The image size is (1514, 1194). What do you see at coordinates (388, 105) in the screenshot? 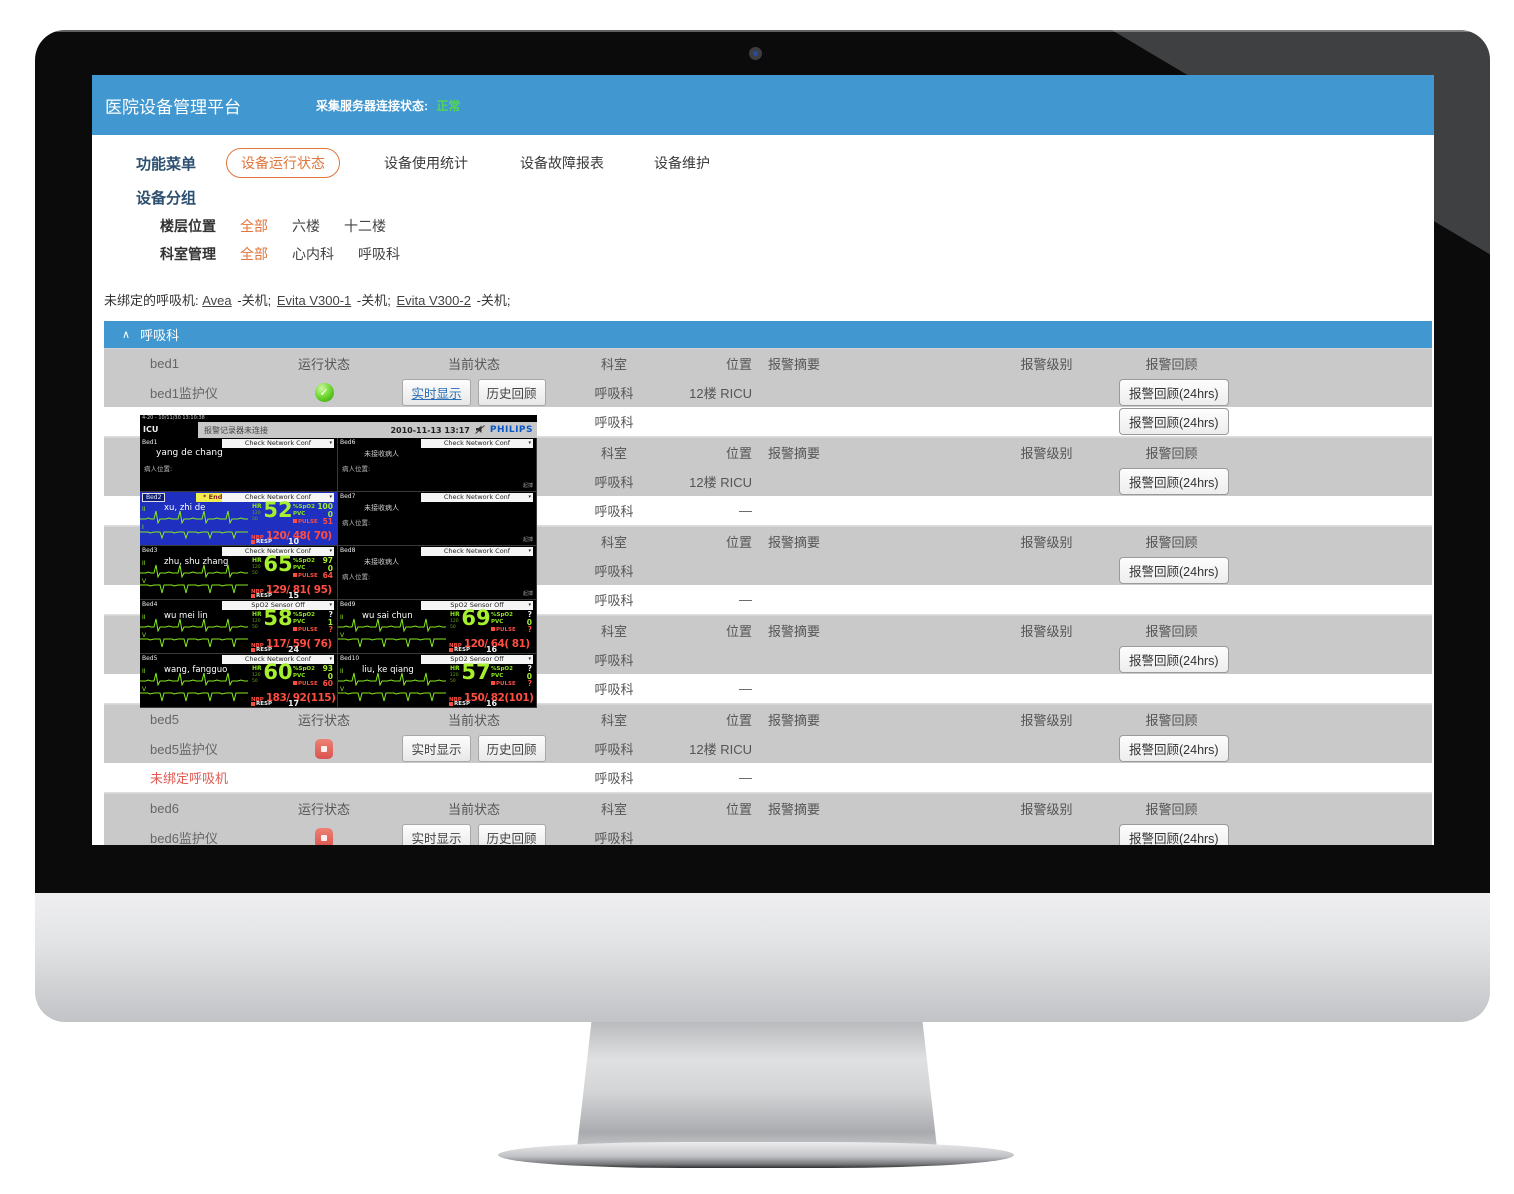
I see `server-status: 采集服务器连接状态: 正常` at bounding box center [388, 105].